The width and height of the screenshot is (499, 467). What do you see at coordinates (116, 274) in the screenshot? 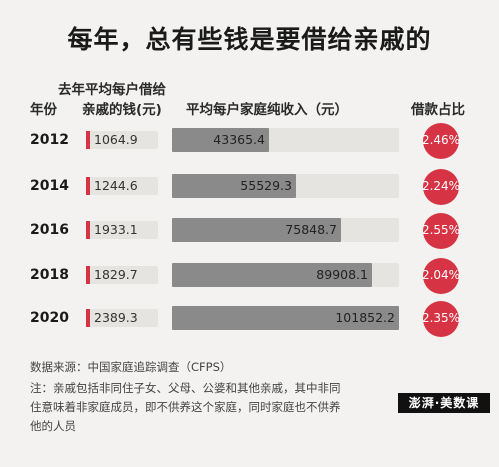
I see `loan-value: 1829.7` at bounding box center [116, 274].